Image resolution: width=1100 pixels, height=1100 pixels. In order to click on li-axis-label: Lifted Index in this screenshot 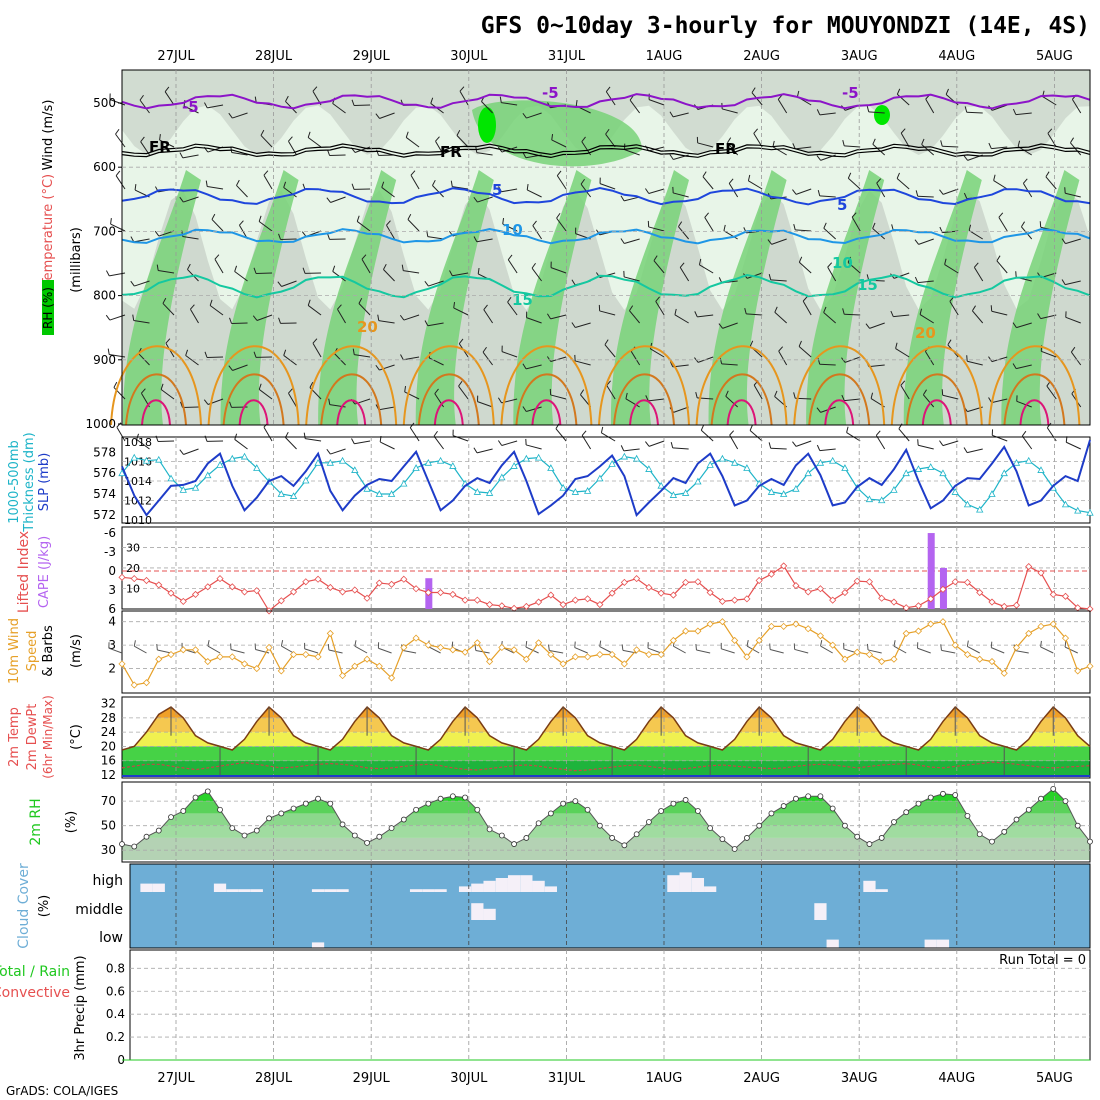, I will do `click(24, 572)`.